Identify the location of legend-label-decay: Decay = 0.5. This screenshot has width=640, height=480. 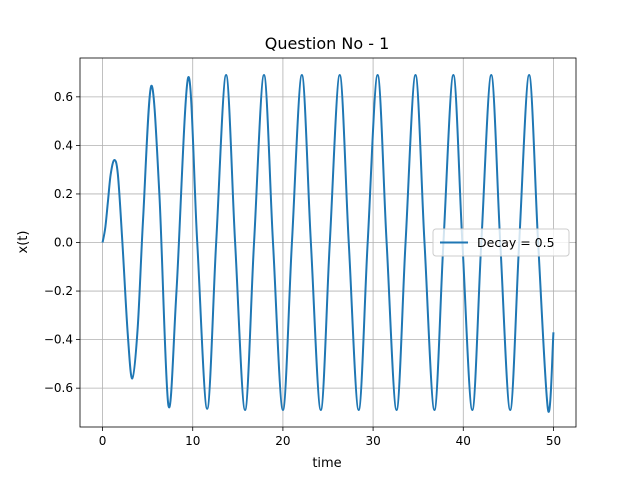
(516, 242).